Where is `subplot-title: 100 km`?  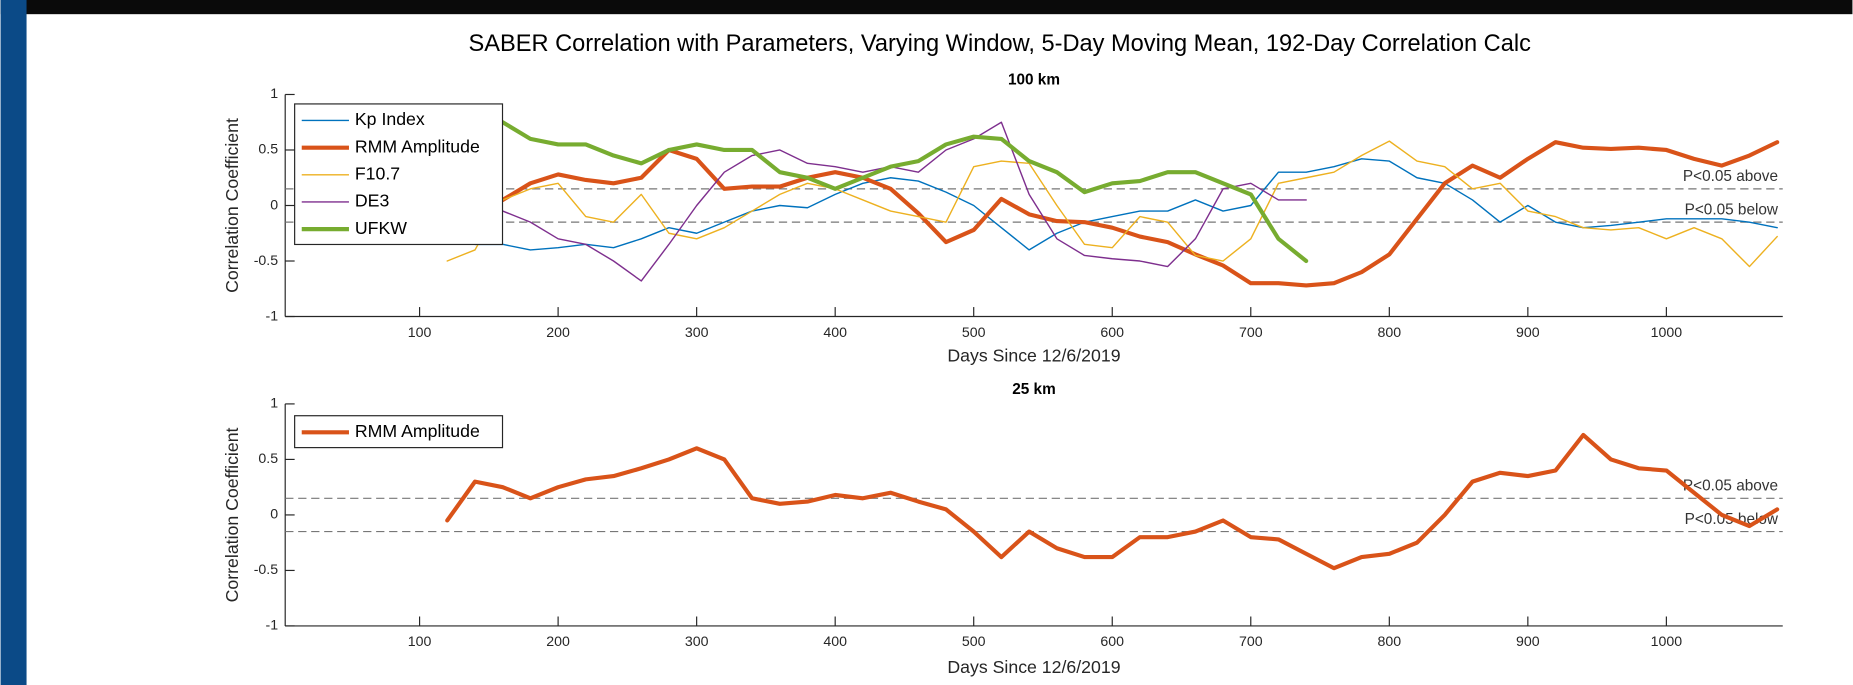
subplot-title: 100 km is located at coordinates (1034, 79).